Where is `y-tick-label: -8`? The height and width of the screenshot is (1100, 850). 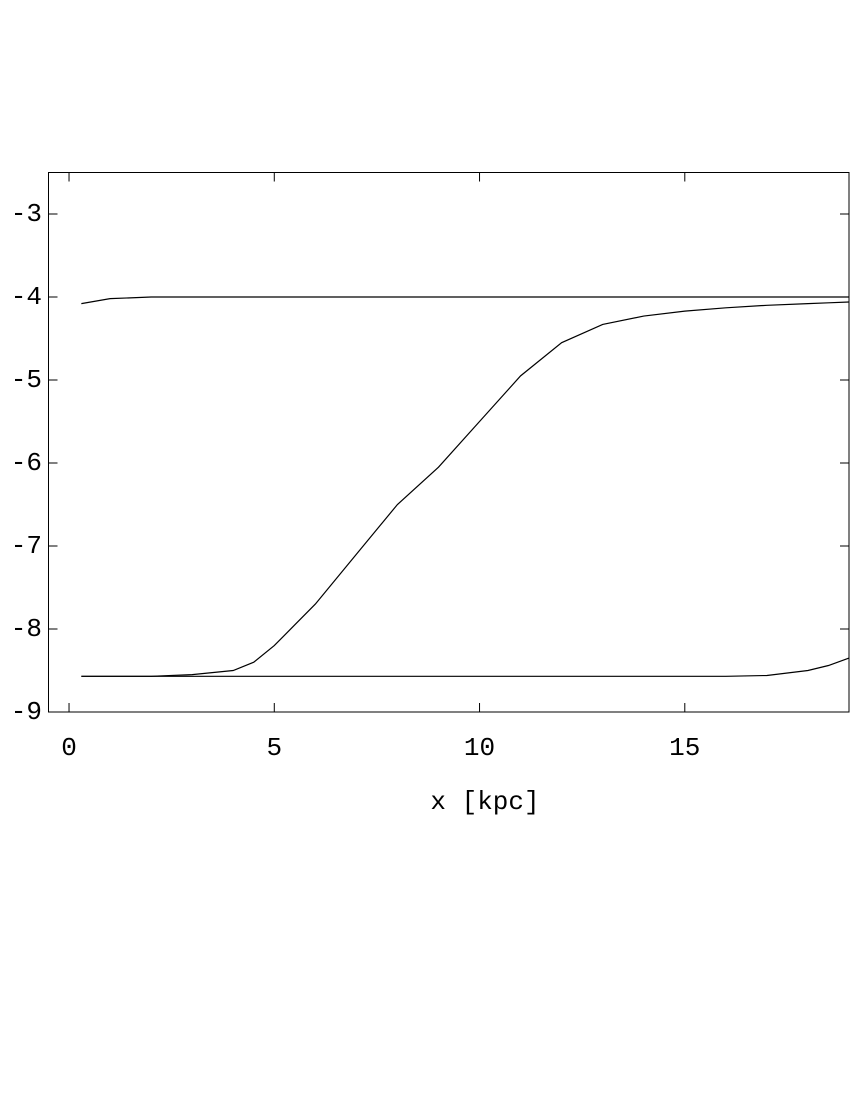
y-tick-label: -8 is located at coordinates (26, 629).